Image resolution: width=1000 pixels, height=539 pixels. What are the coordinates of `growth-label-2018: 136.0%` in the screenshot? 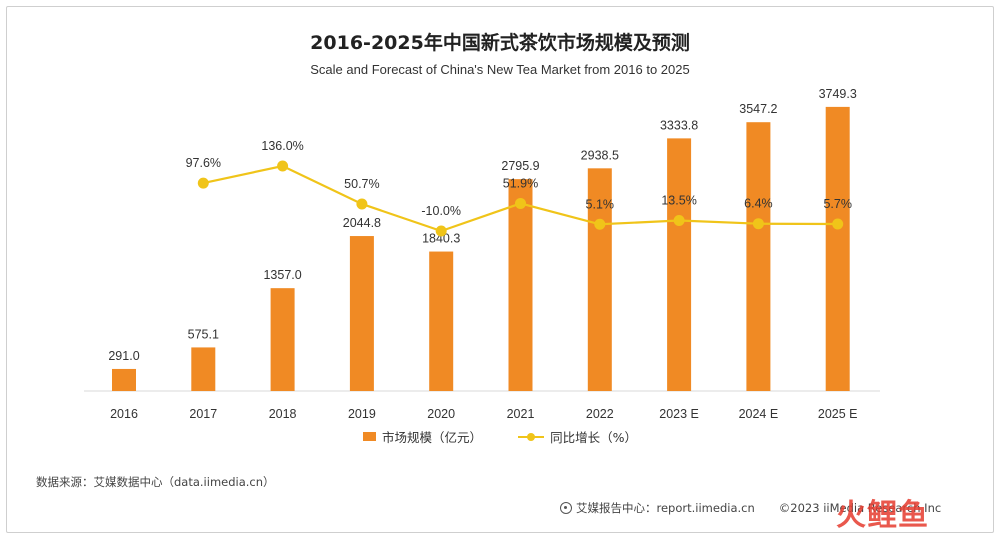 It's located at (282, 146).